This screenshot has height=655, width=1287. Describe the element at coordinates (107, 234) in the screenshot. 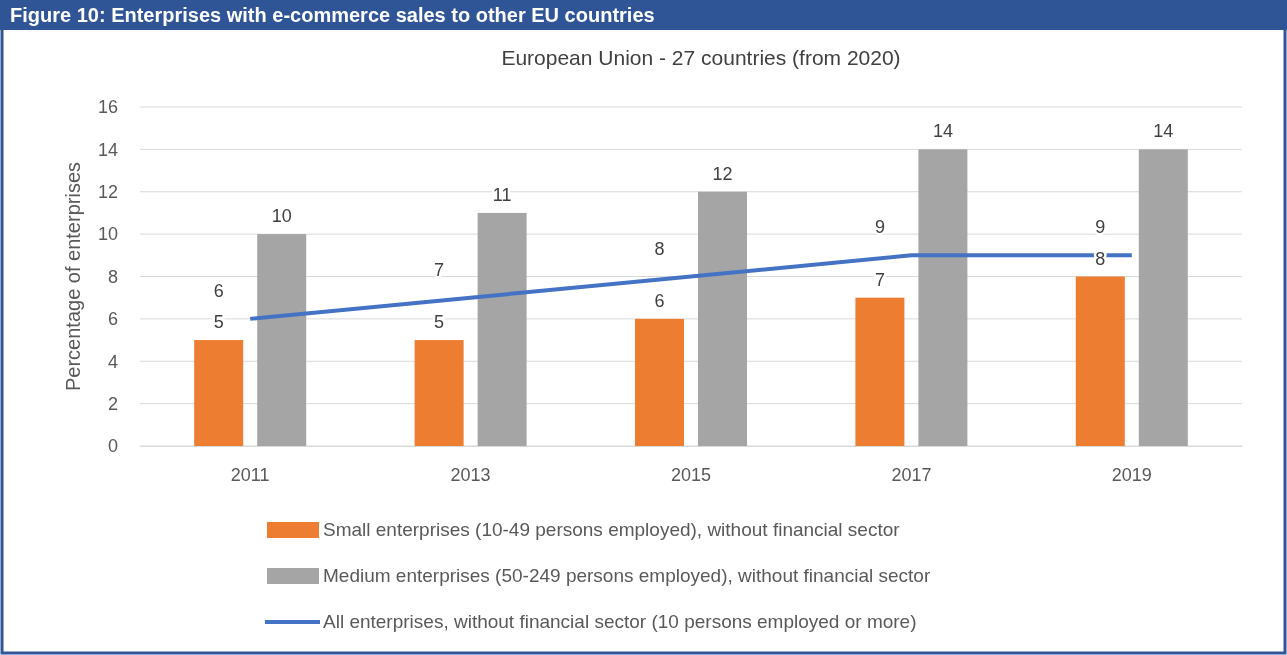

I see `y-tick-label: 10` at that location.